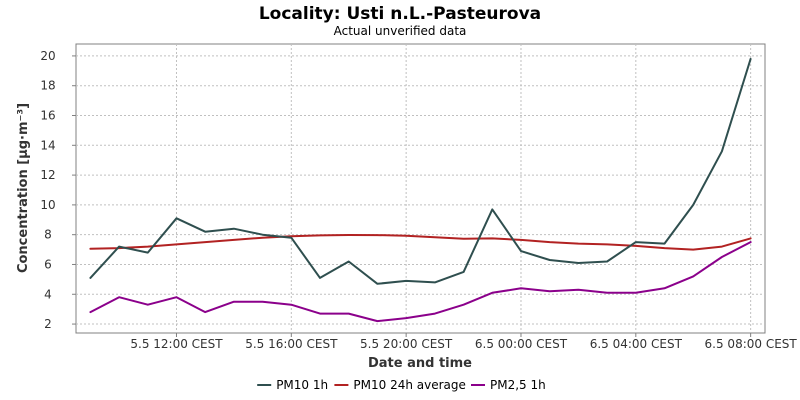  I want to click on x-tick-label: 5.5 16:00 CEST, so click(291, 344).